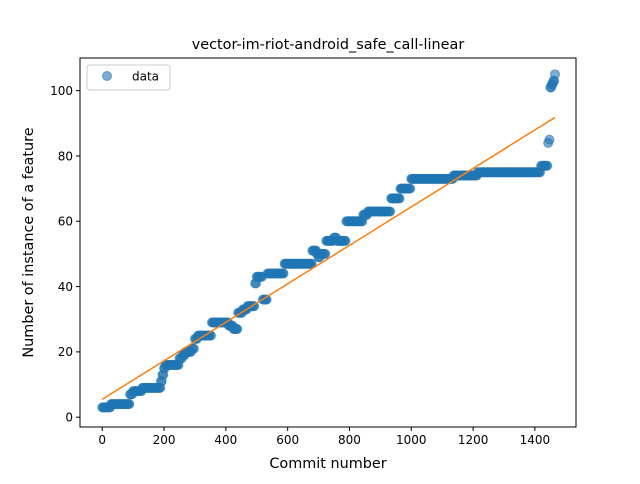  Describe the element at coordinates (65, 254) in the screenshot. I see `y-axis-ticks: 0 20 40 60 80 100` at that location.